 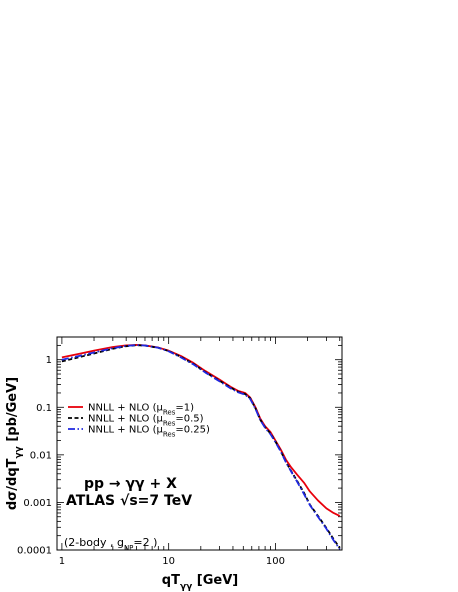 I want to click on legend-label-1: NNLL + NLO (μRes=1), so click(x=141, y=410).